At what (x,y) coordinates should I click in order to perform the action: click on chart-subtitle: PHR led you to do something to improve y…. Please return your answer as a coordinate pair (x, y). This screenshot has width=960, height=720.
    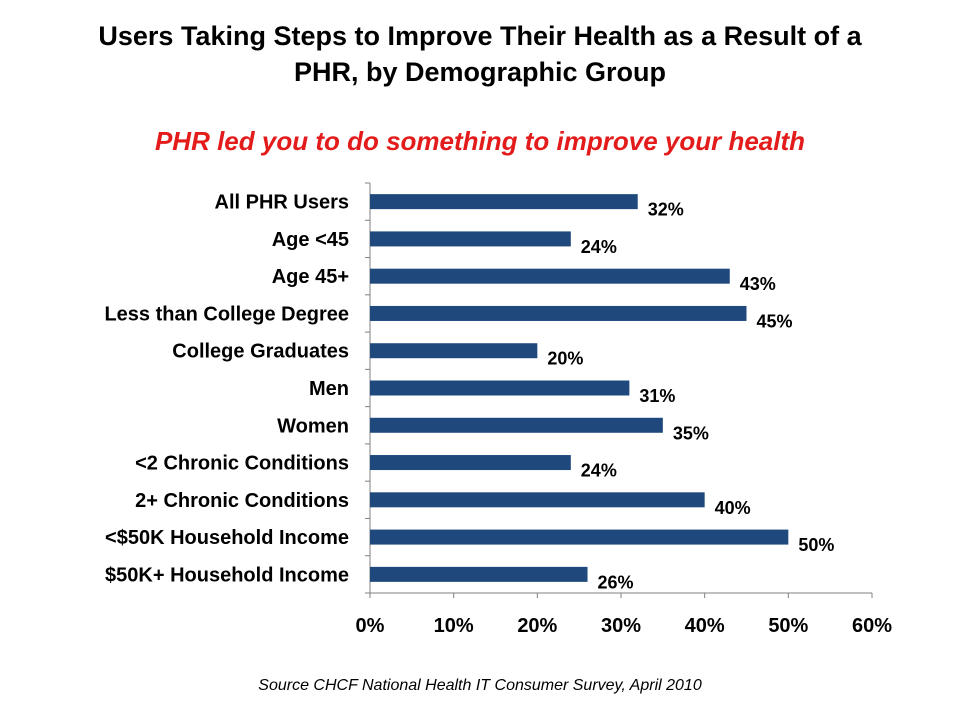
    Looking at the image, I should click on (480, 141).